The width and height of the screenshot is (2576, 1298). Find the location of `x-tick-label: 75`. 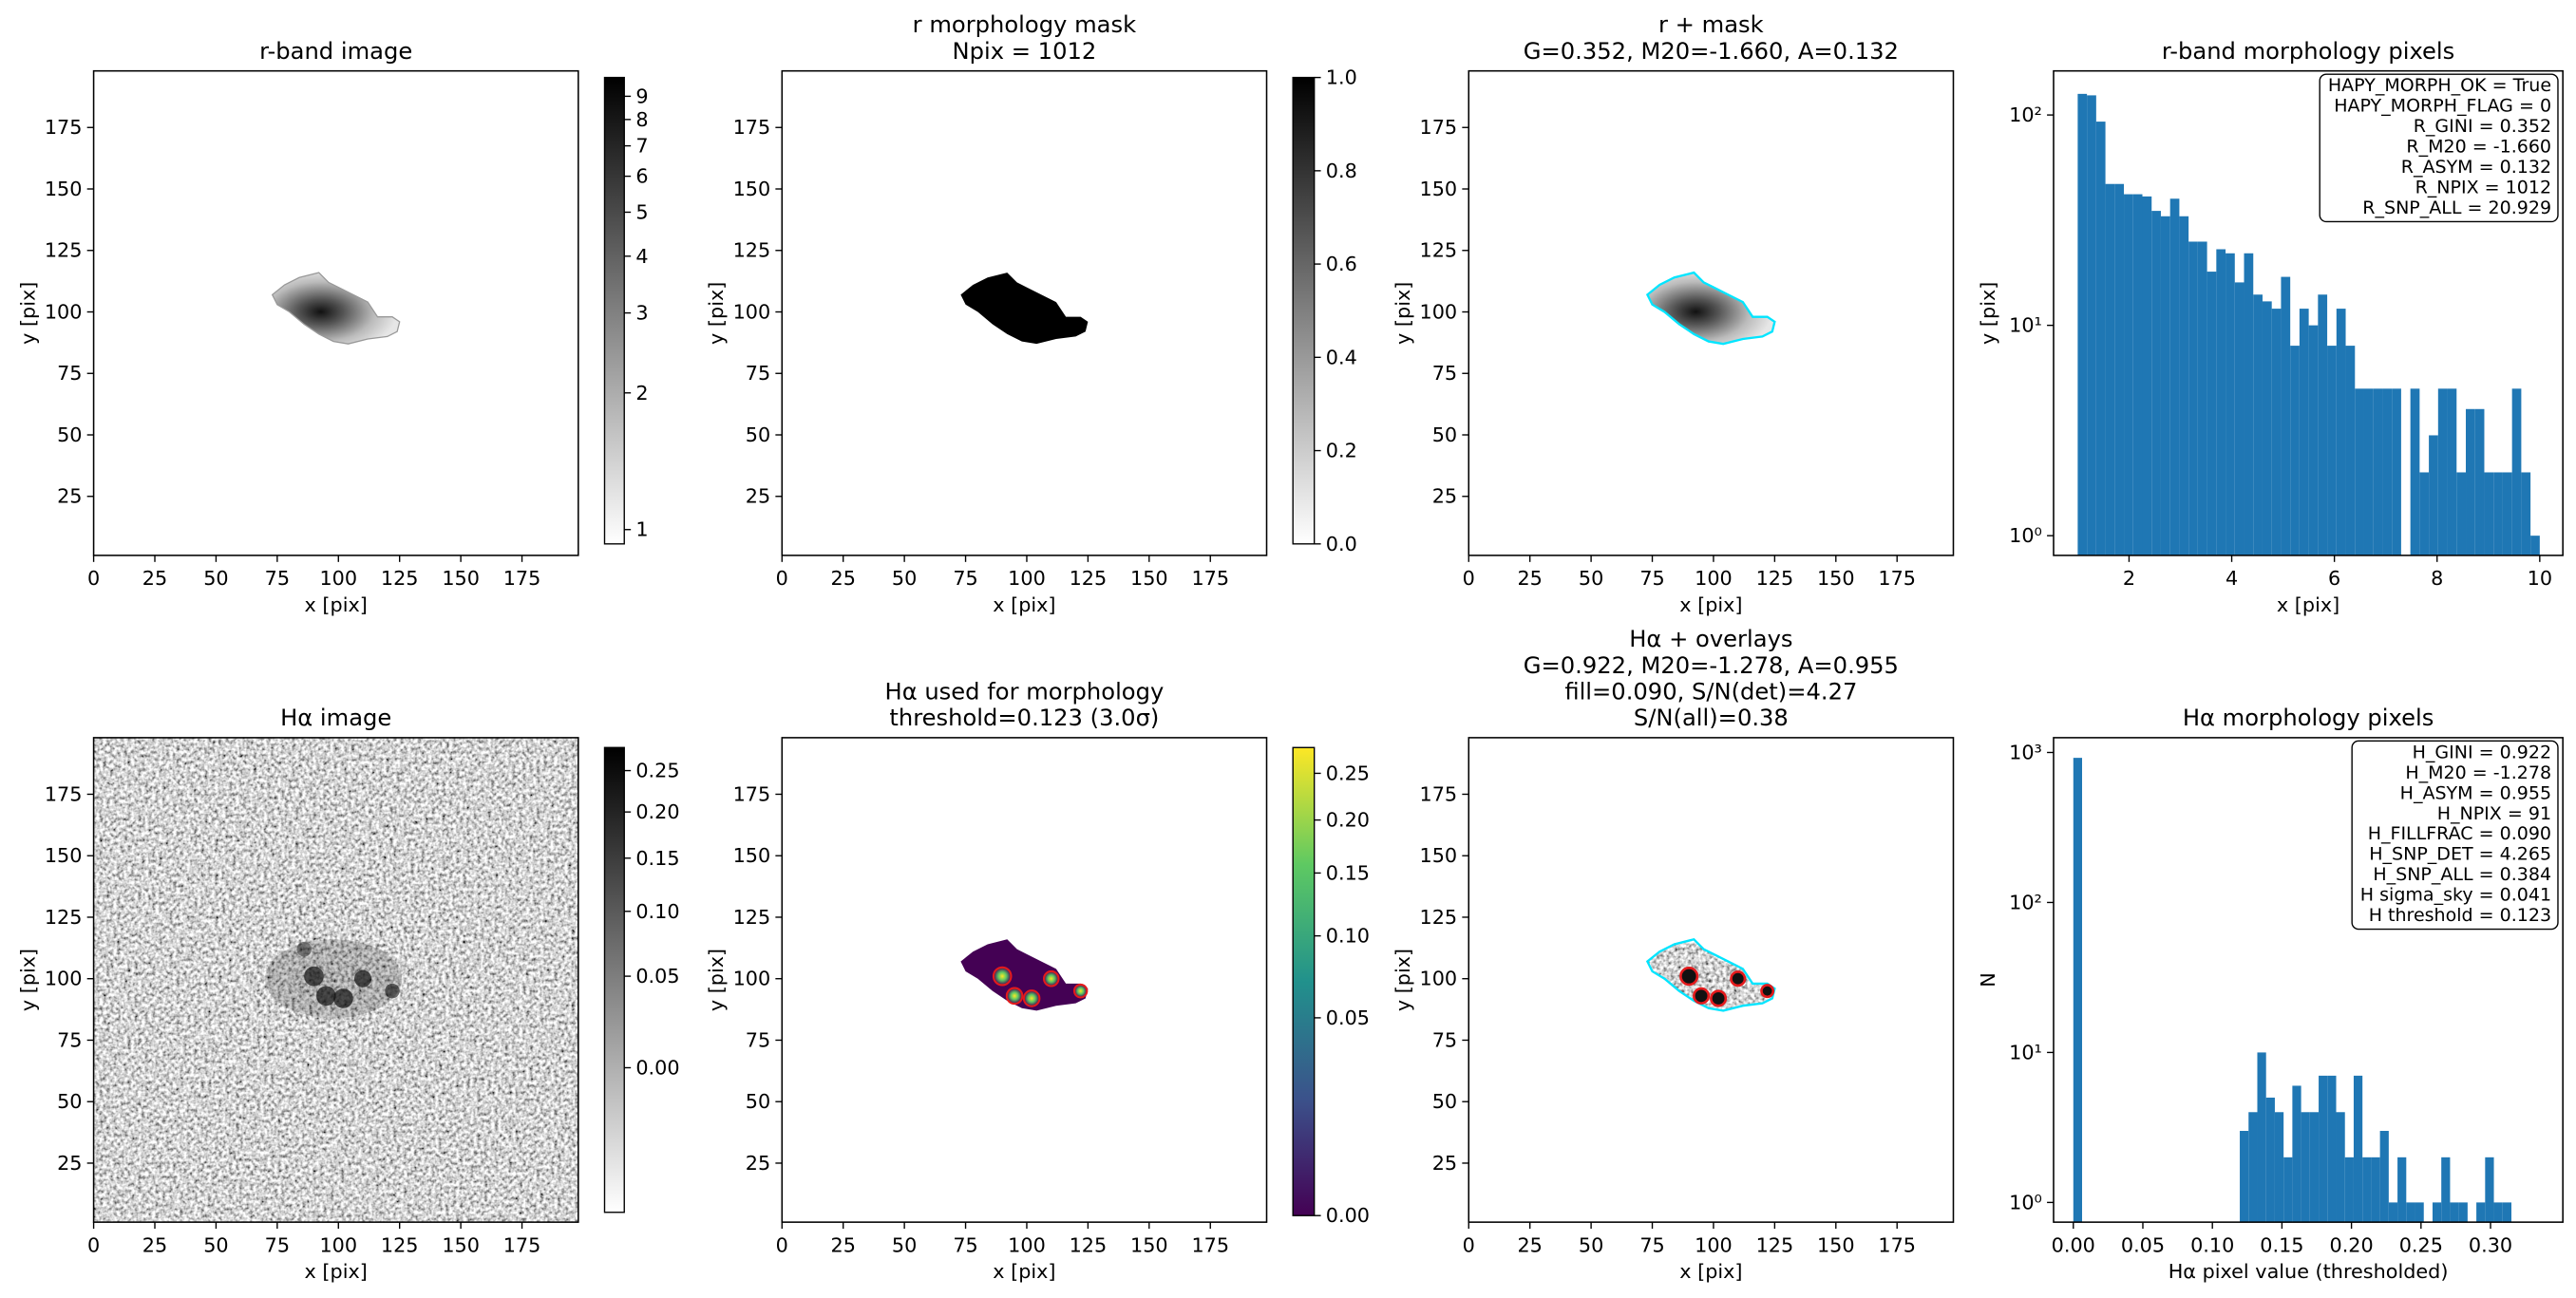

x-tick-label: 75 is located at coordinates (277, 1244).